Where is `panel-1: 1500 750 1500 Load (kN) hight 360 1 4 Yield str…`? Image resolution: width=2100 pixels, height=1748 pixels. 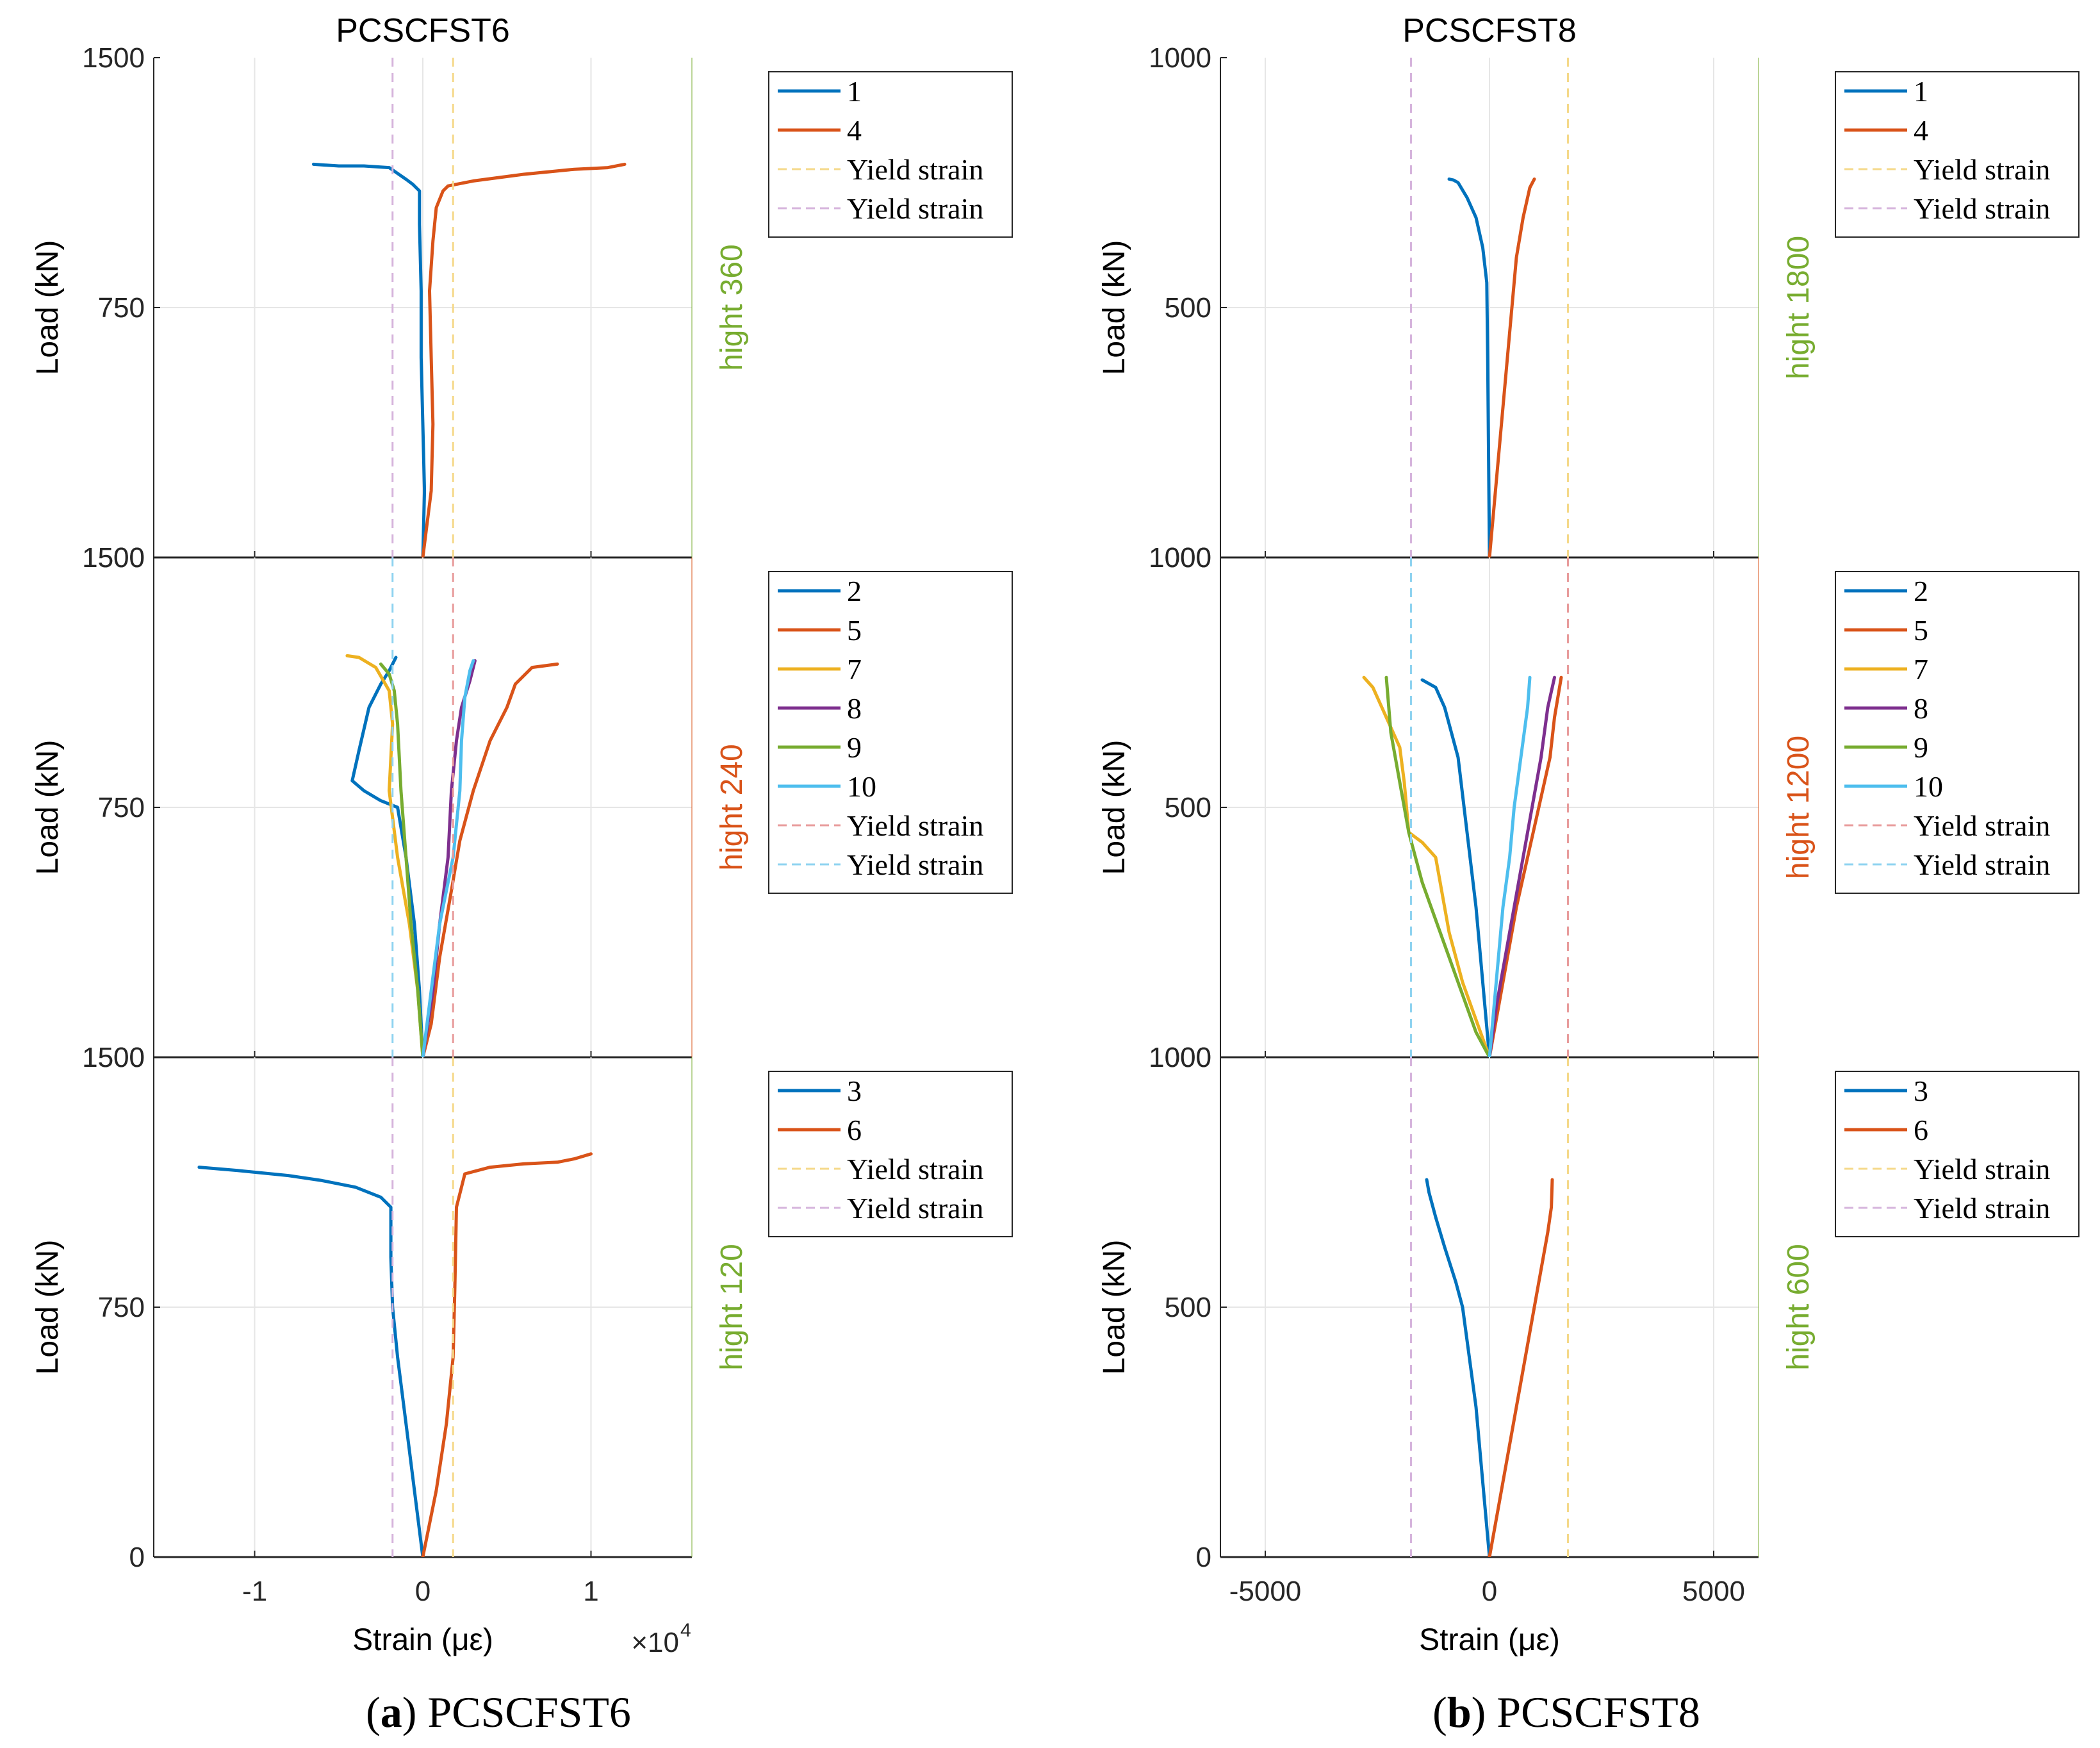
panel-1: 1500 750 1500 Load (kN) hight 360 1 4 Yield str… is located at coordinates (522, 307).